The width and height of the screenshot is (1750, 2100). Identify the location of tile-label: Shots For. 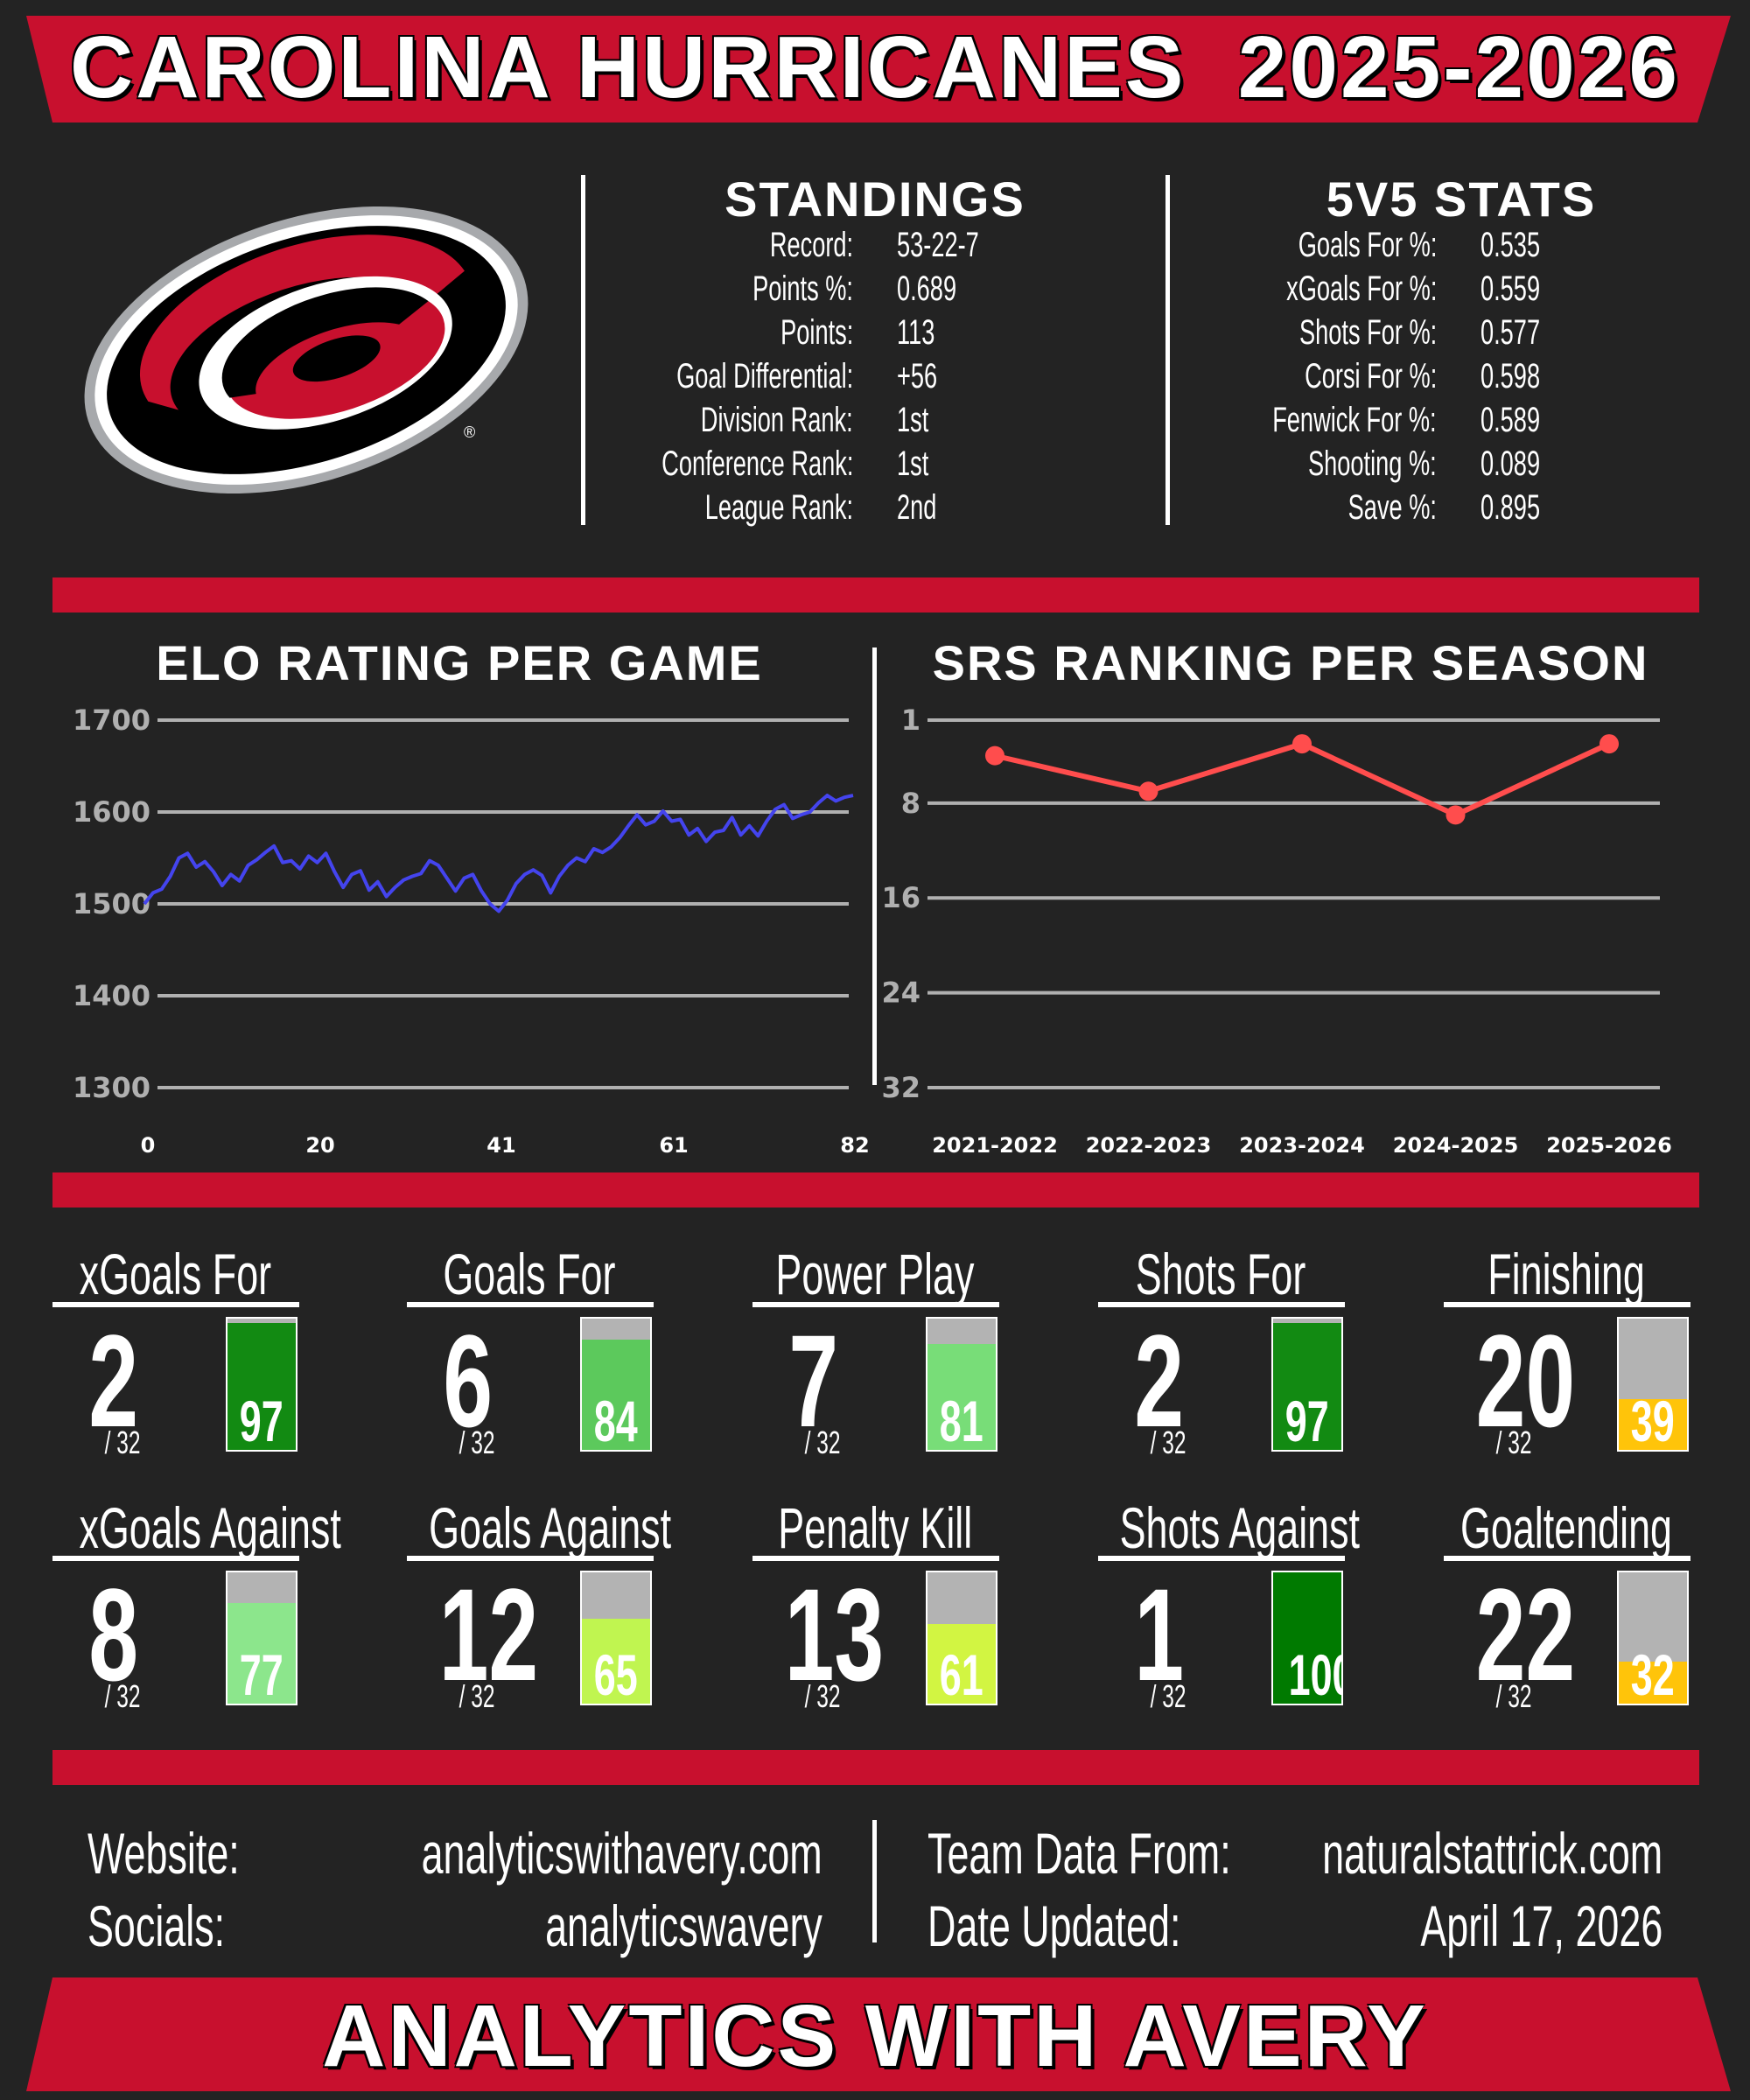
(1220, 1274).